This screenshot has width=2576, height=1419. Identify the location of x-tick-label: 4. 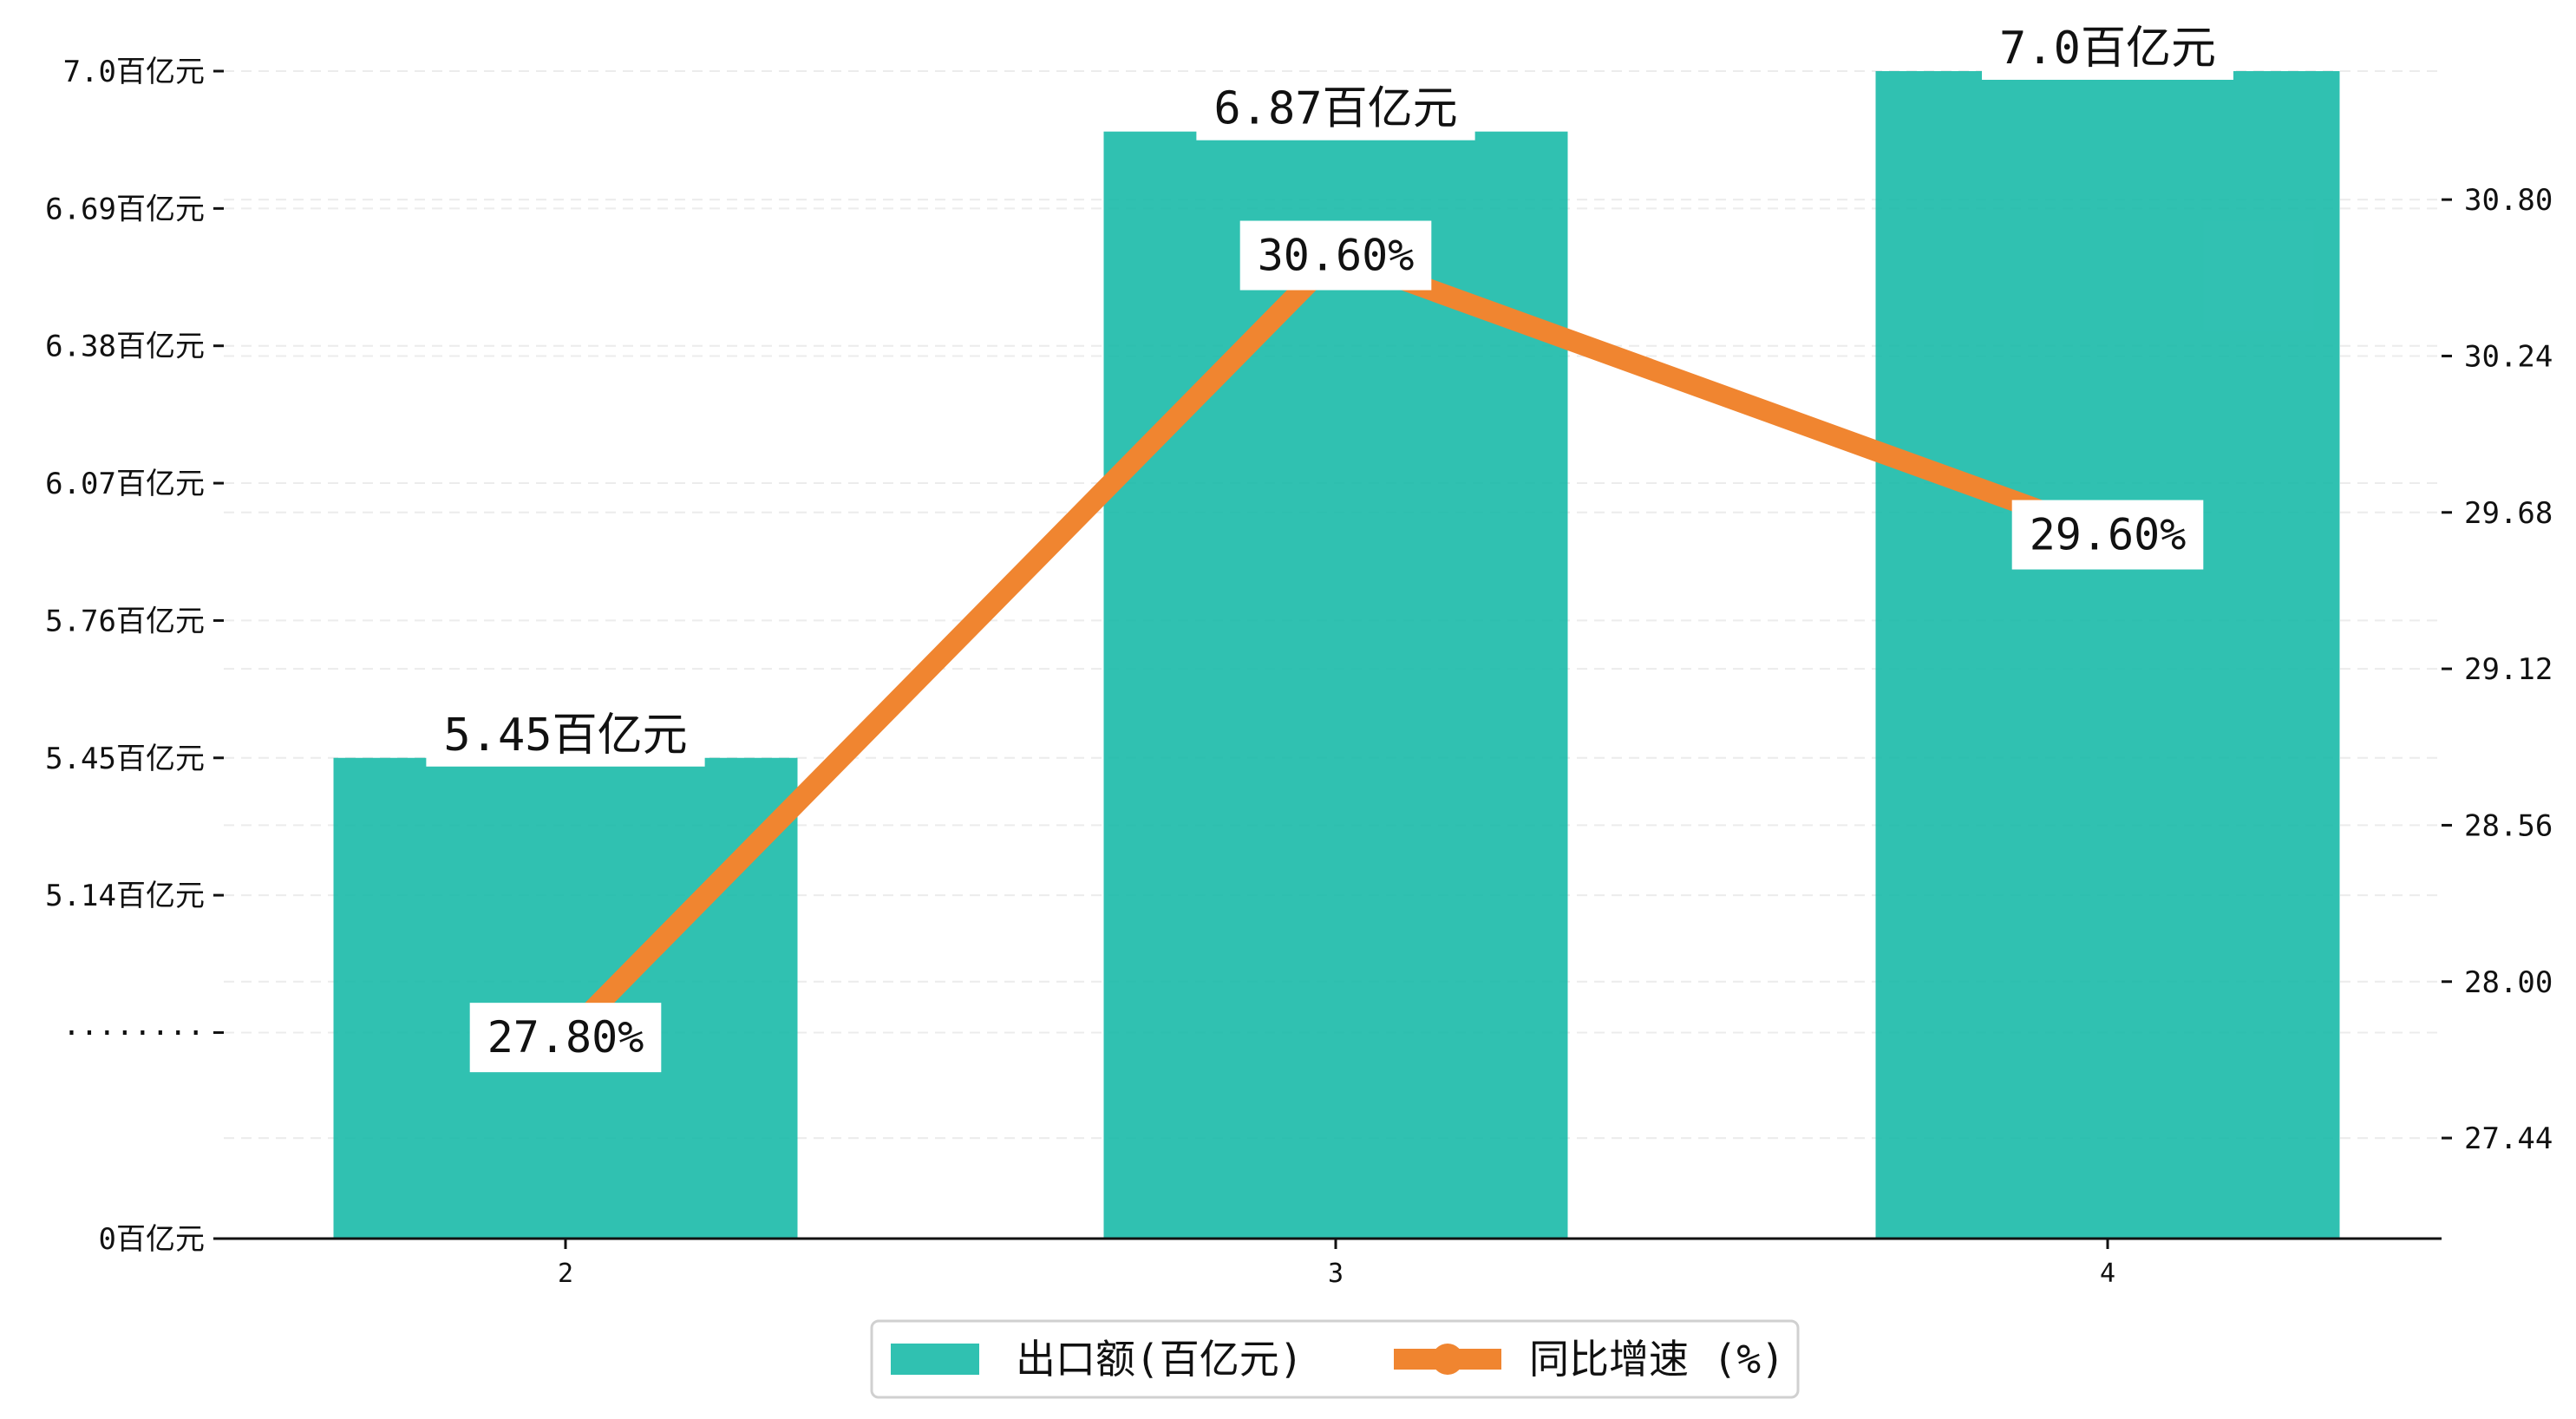
(2107, 1274).